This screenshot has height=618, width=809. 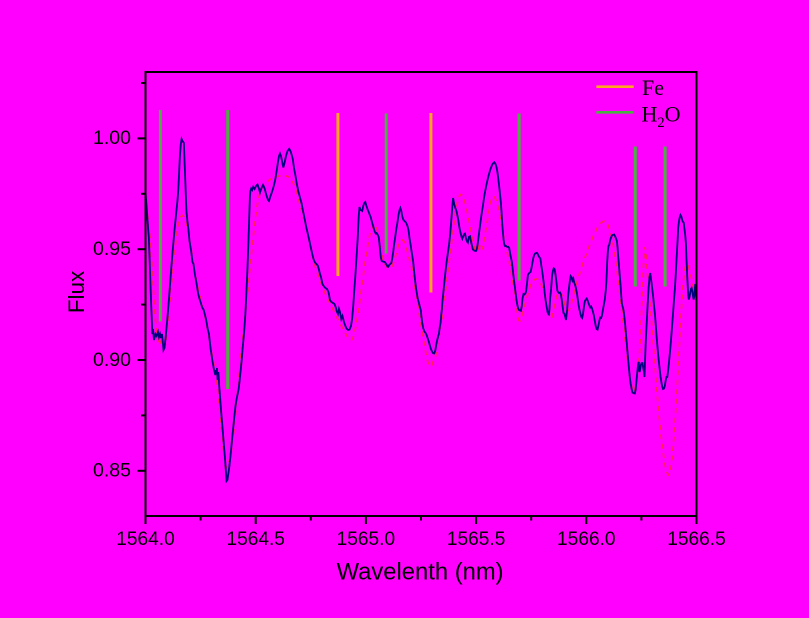 I want to click on svg-text: H2O, so click(x=661, y=116).